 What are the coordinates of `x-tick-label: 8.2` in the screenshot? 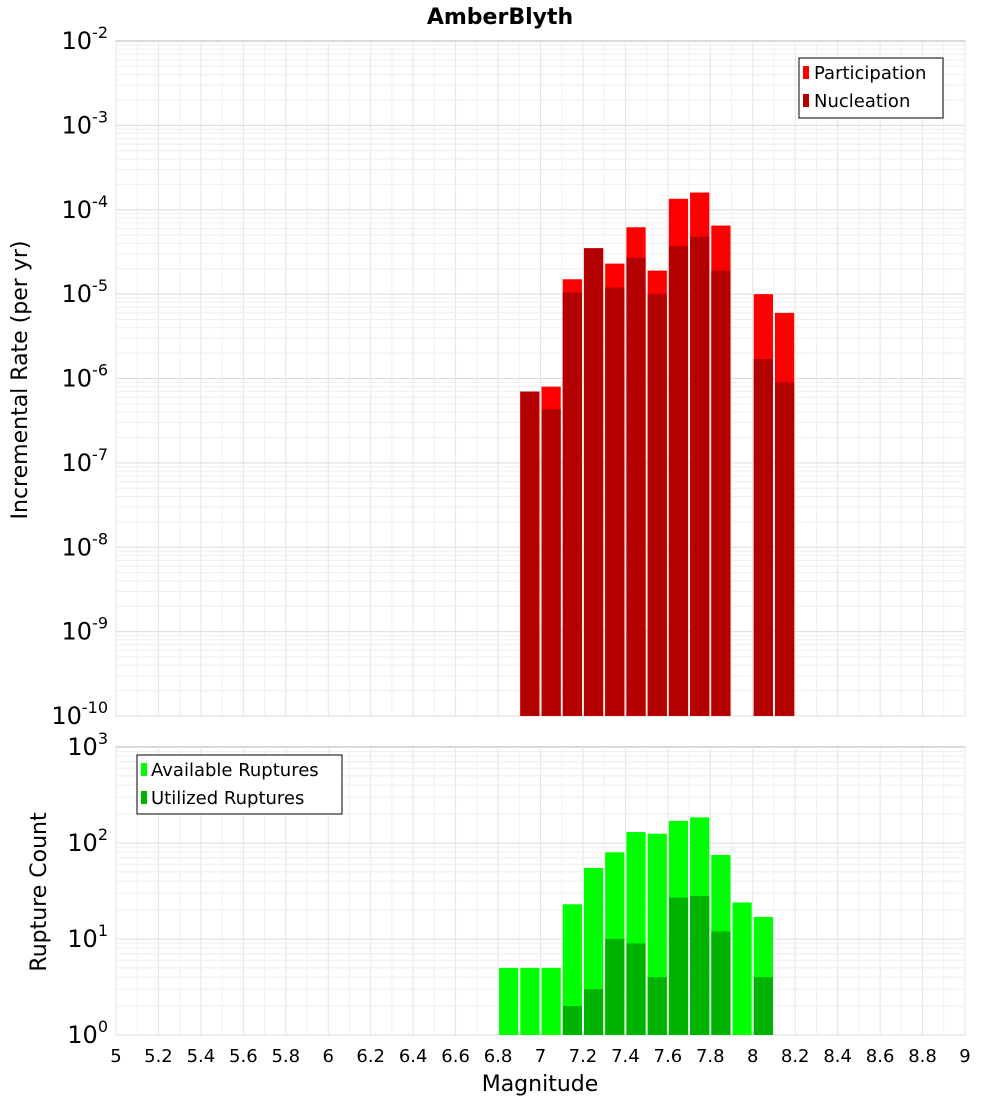 It's located at (795, 1056).